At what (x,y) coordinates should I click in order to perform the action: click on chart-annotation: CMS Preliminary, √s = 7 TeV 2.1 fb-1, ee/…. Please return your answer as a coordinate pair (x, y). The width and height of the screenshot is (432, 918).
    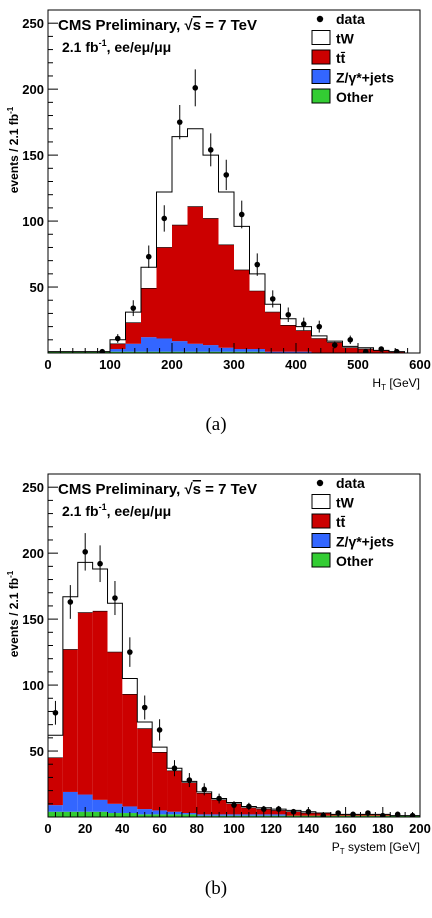
    Looking at the image, I should click on (157, 36).